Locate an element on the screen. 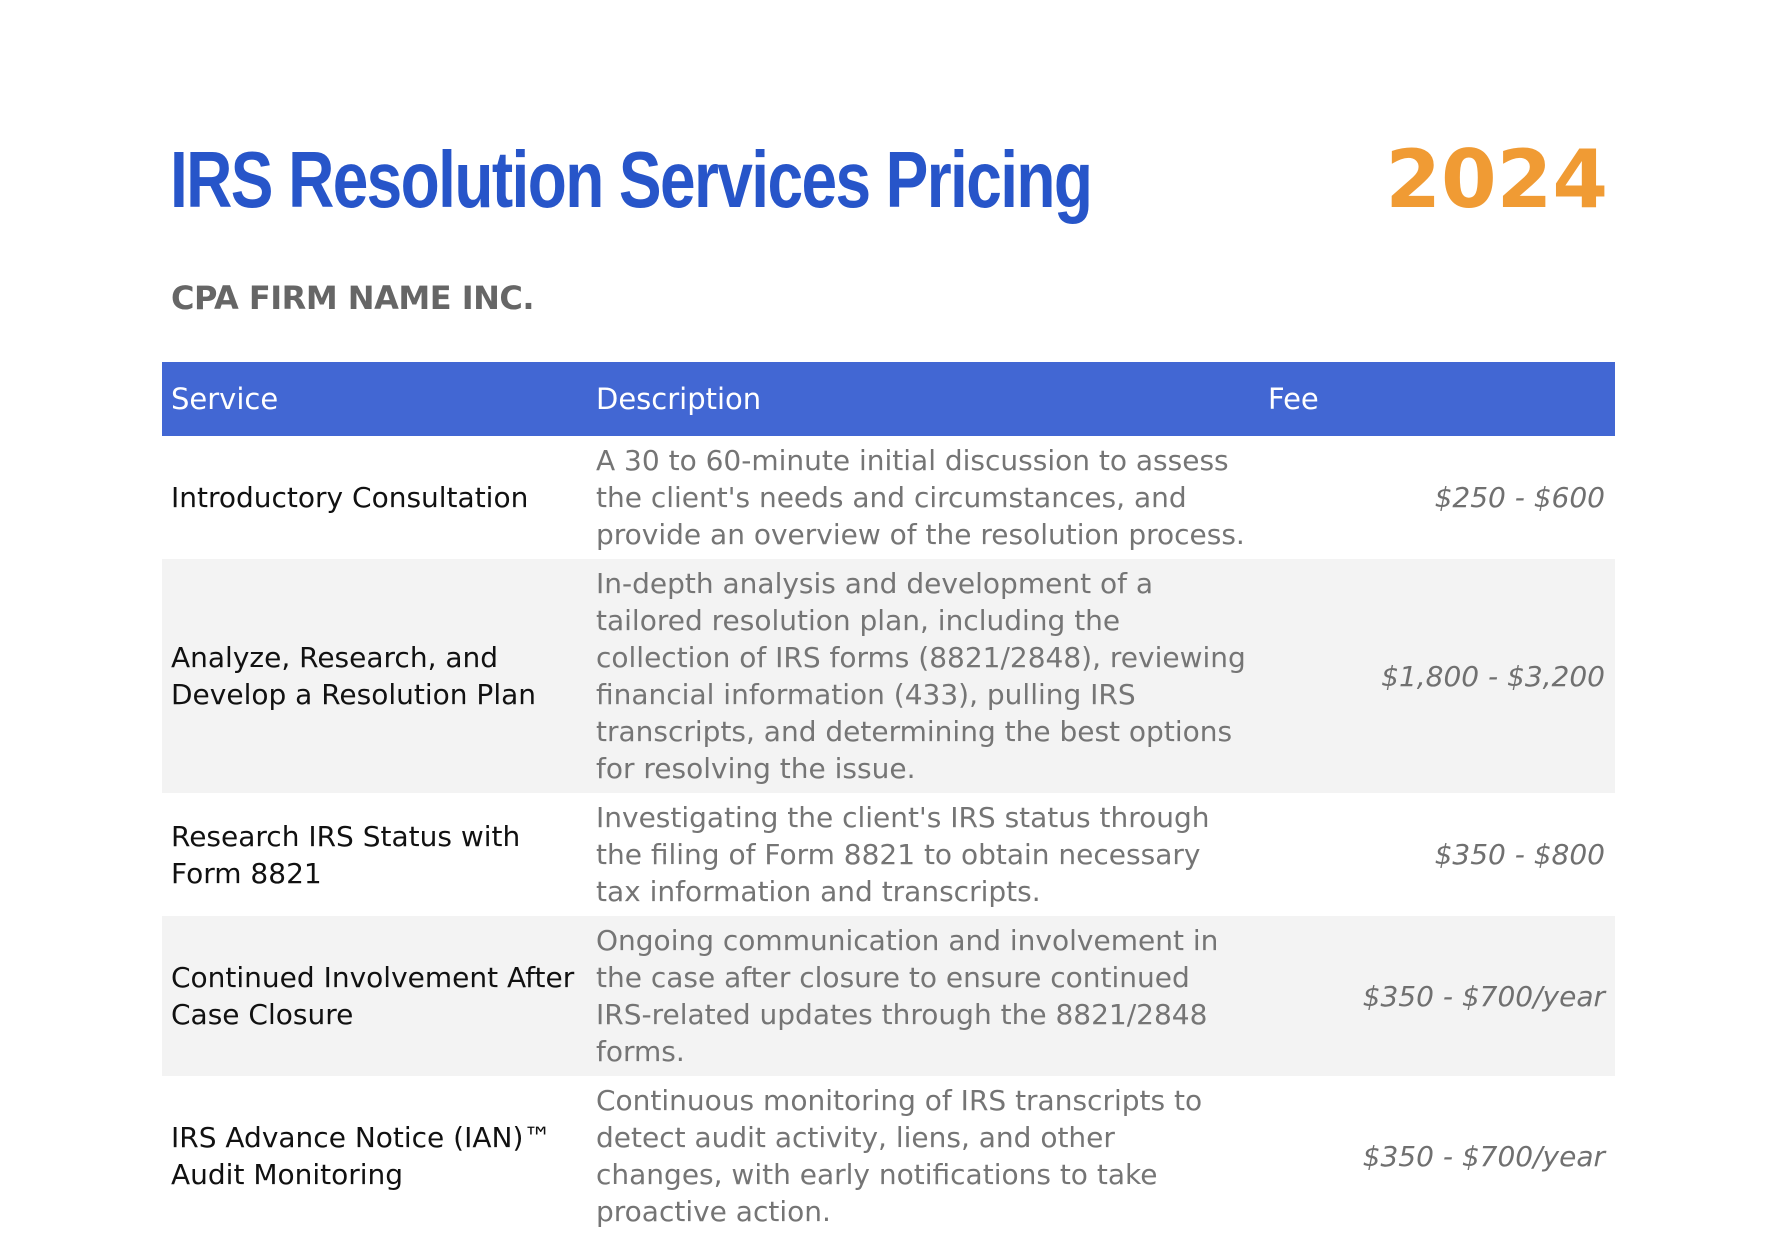 The image size is (1768, 1240). column-header-service: Service is located at coordinates (225, 399).